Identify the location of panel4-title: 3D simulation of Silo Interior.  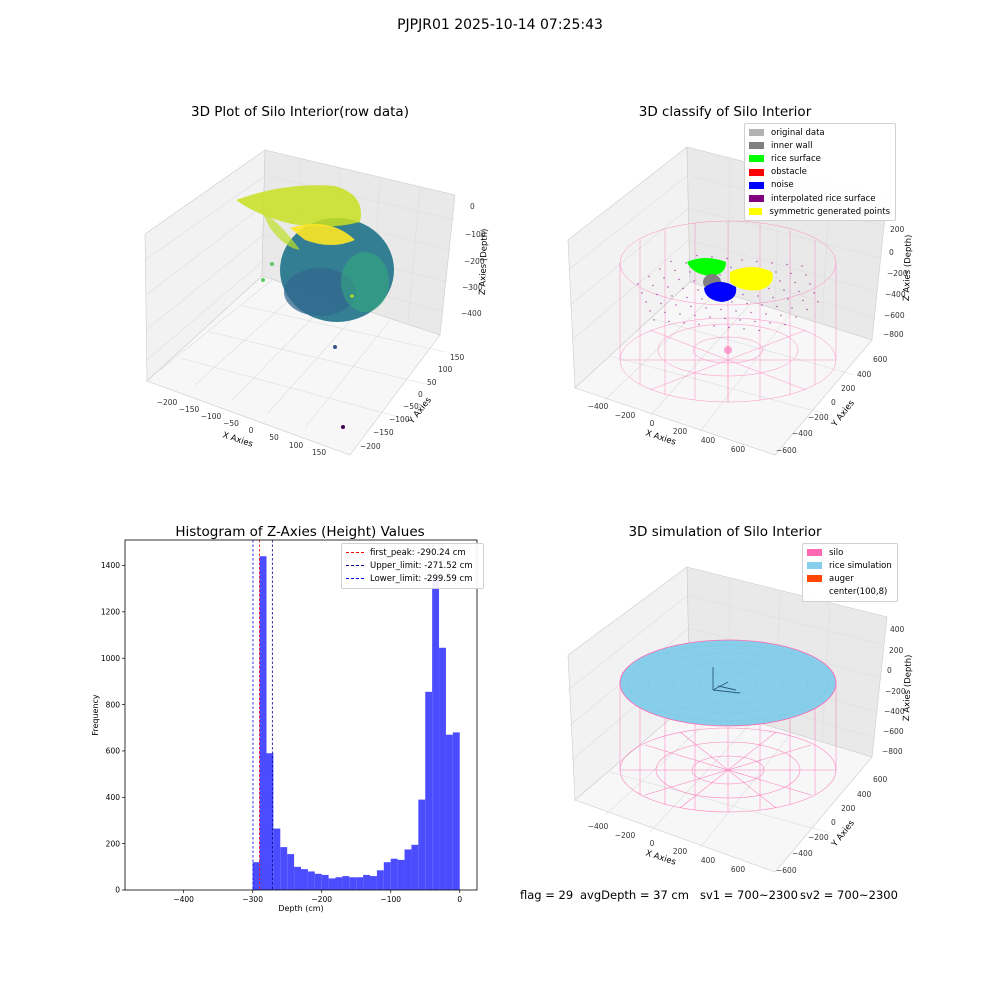
(725, 532).